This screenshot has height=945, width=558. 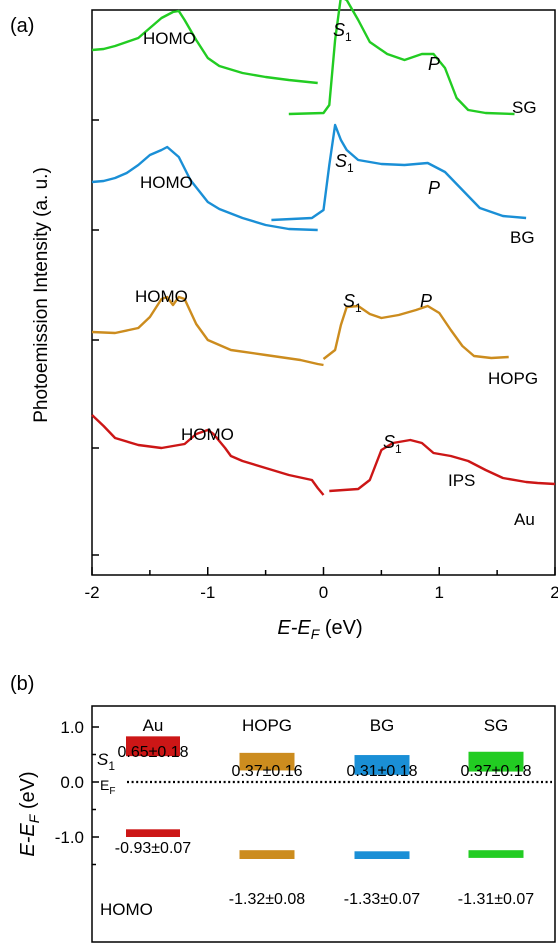 I want to click on ips-label-au: IPS, so click(x=461, y=480).